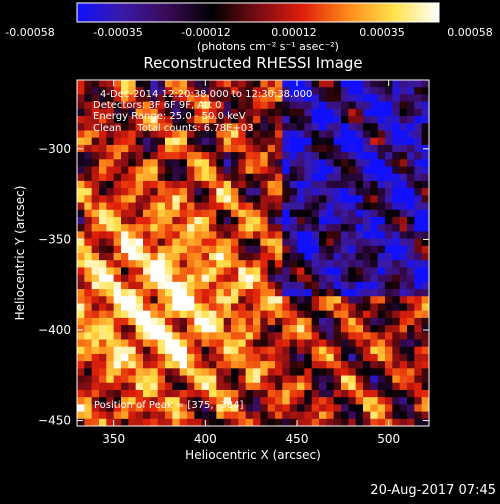 The width and height of the screenshot is (500, 504). Describe the element at coordinates (206, 94) in the screenshot. I see `annotation-time-range: 4-Dec-2014 12:20:38.000 to 12:30:38.000` at that location.